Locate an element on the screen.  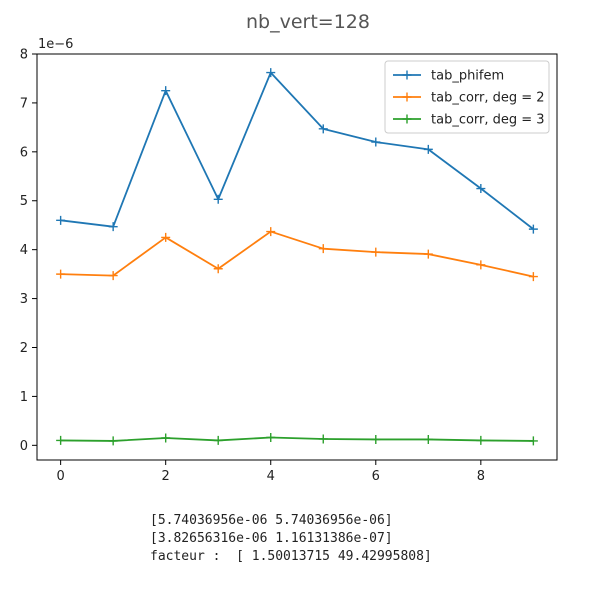
legend-item: tab_corr, deg = 2 is located at coordinates (469, 98).